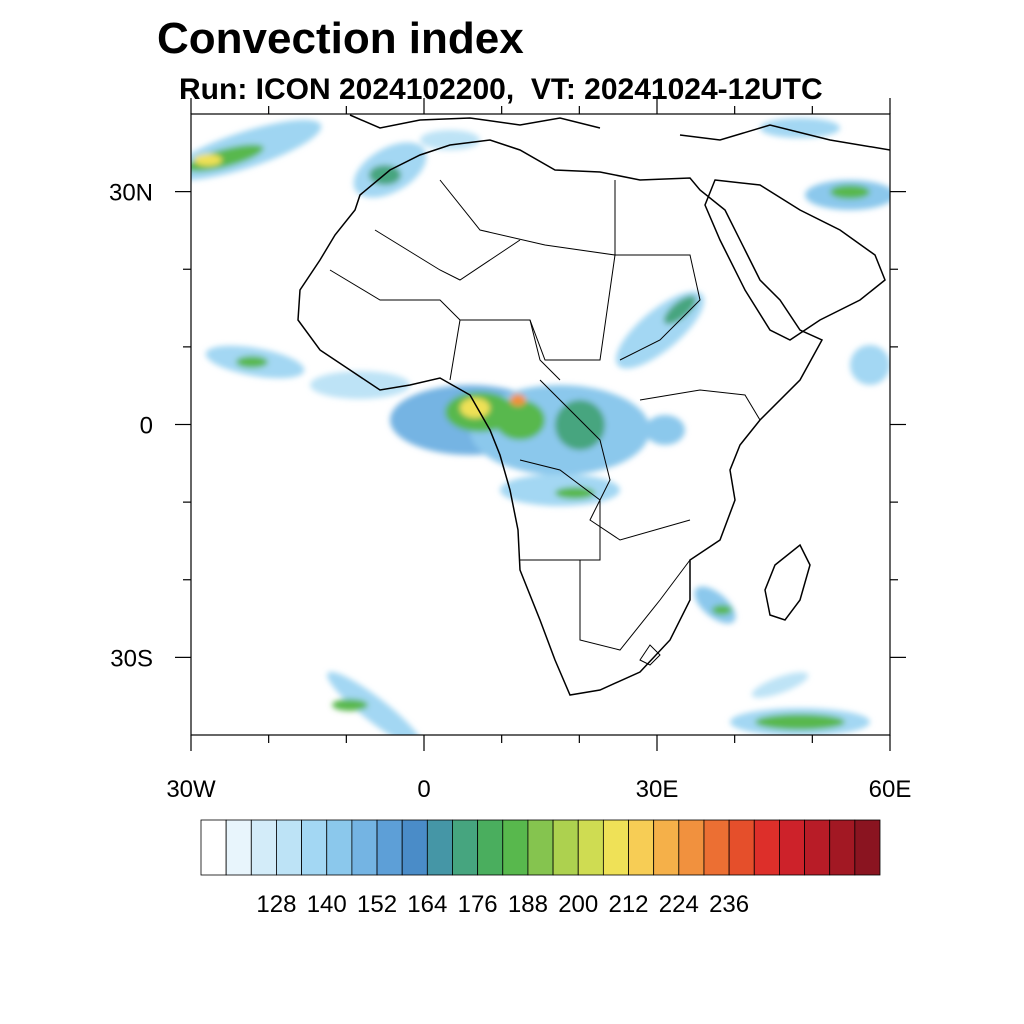  I want to click on colorbar-labels: 128 140 152 164 176 188 200 212 224 236, so click(502, 904).